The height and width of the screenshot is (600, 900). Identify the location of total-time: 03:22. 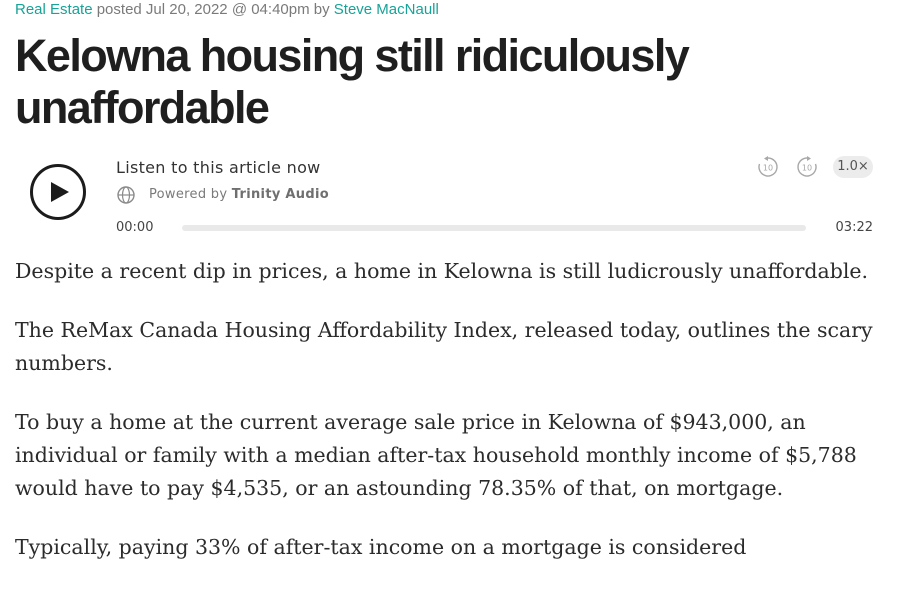
(854, 227).